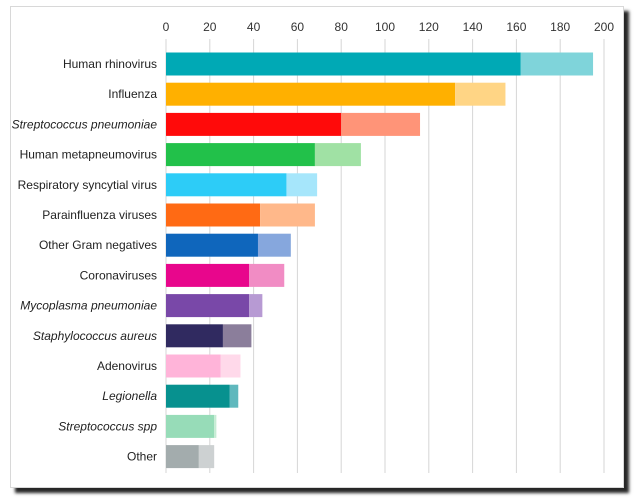 Image resolution: width=640 pixels, height=504 pixels. I want to click on x-tick-label-60: 60, so click(298, 27).